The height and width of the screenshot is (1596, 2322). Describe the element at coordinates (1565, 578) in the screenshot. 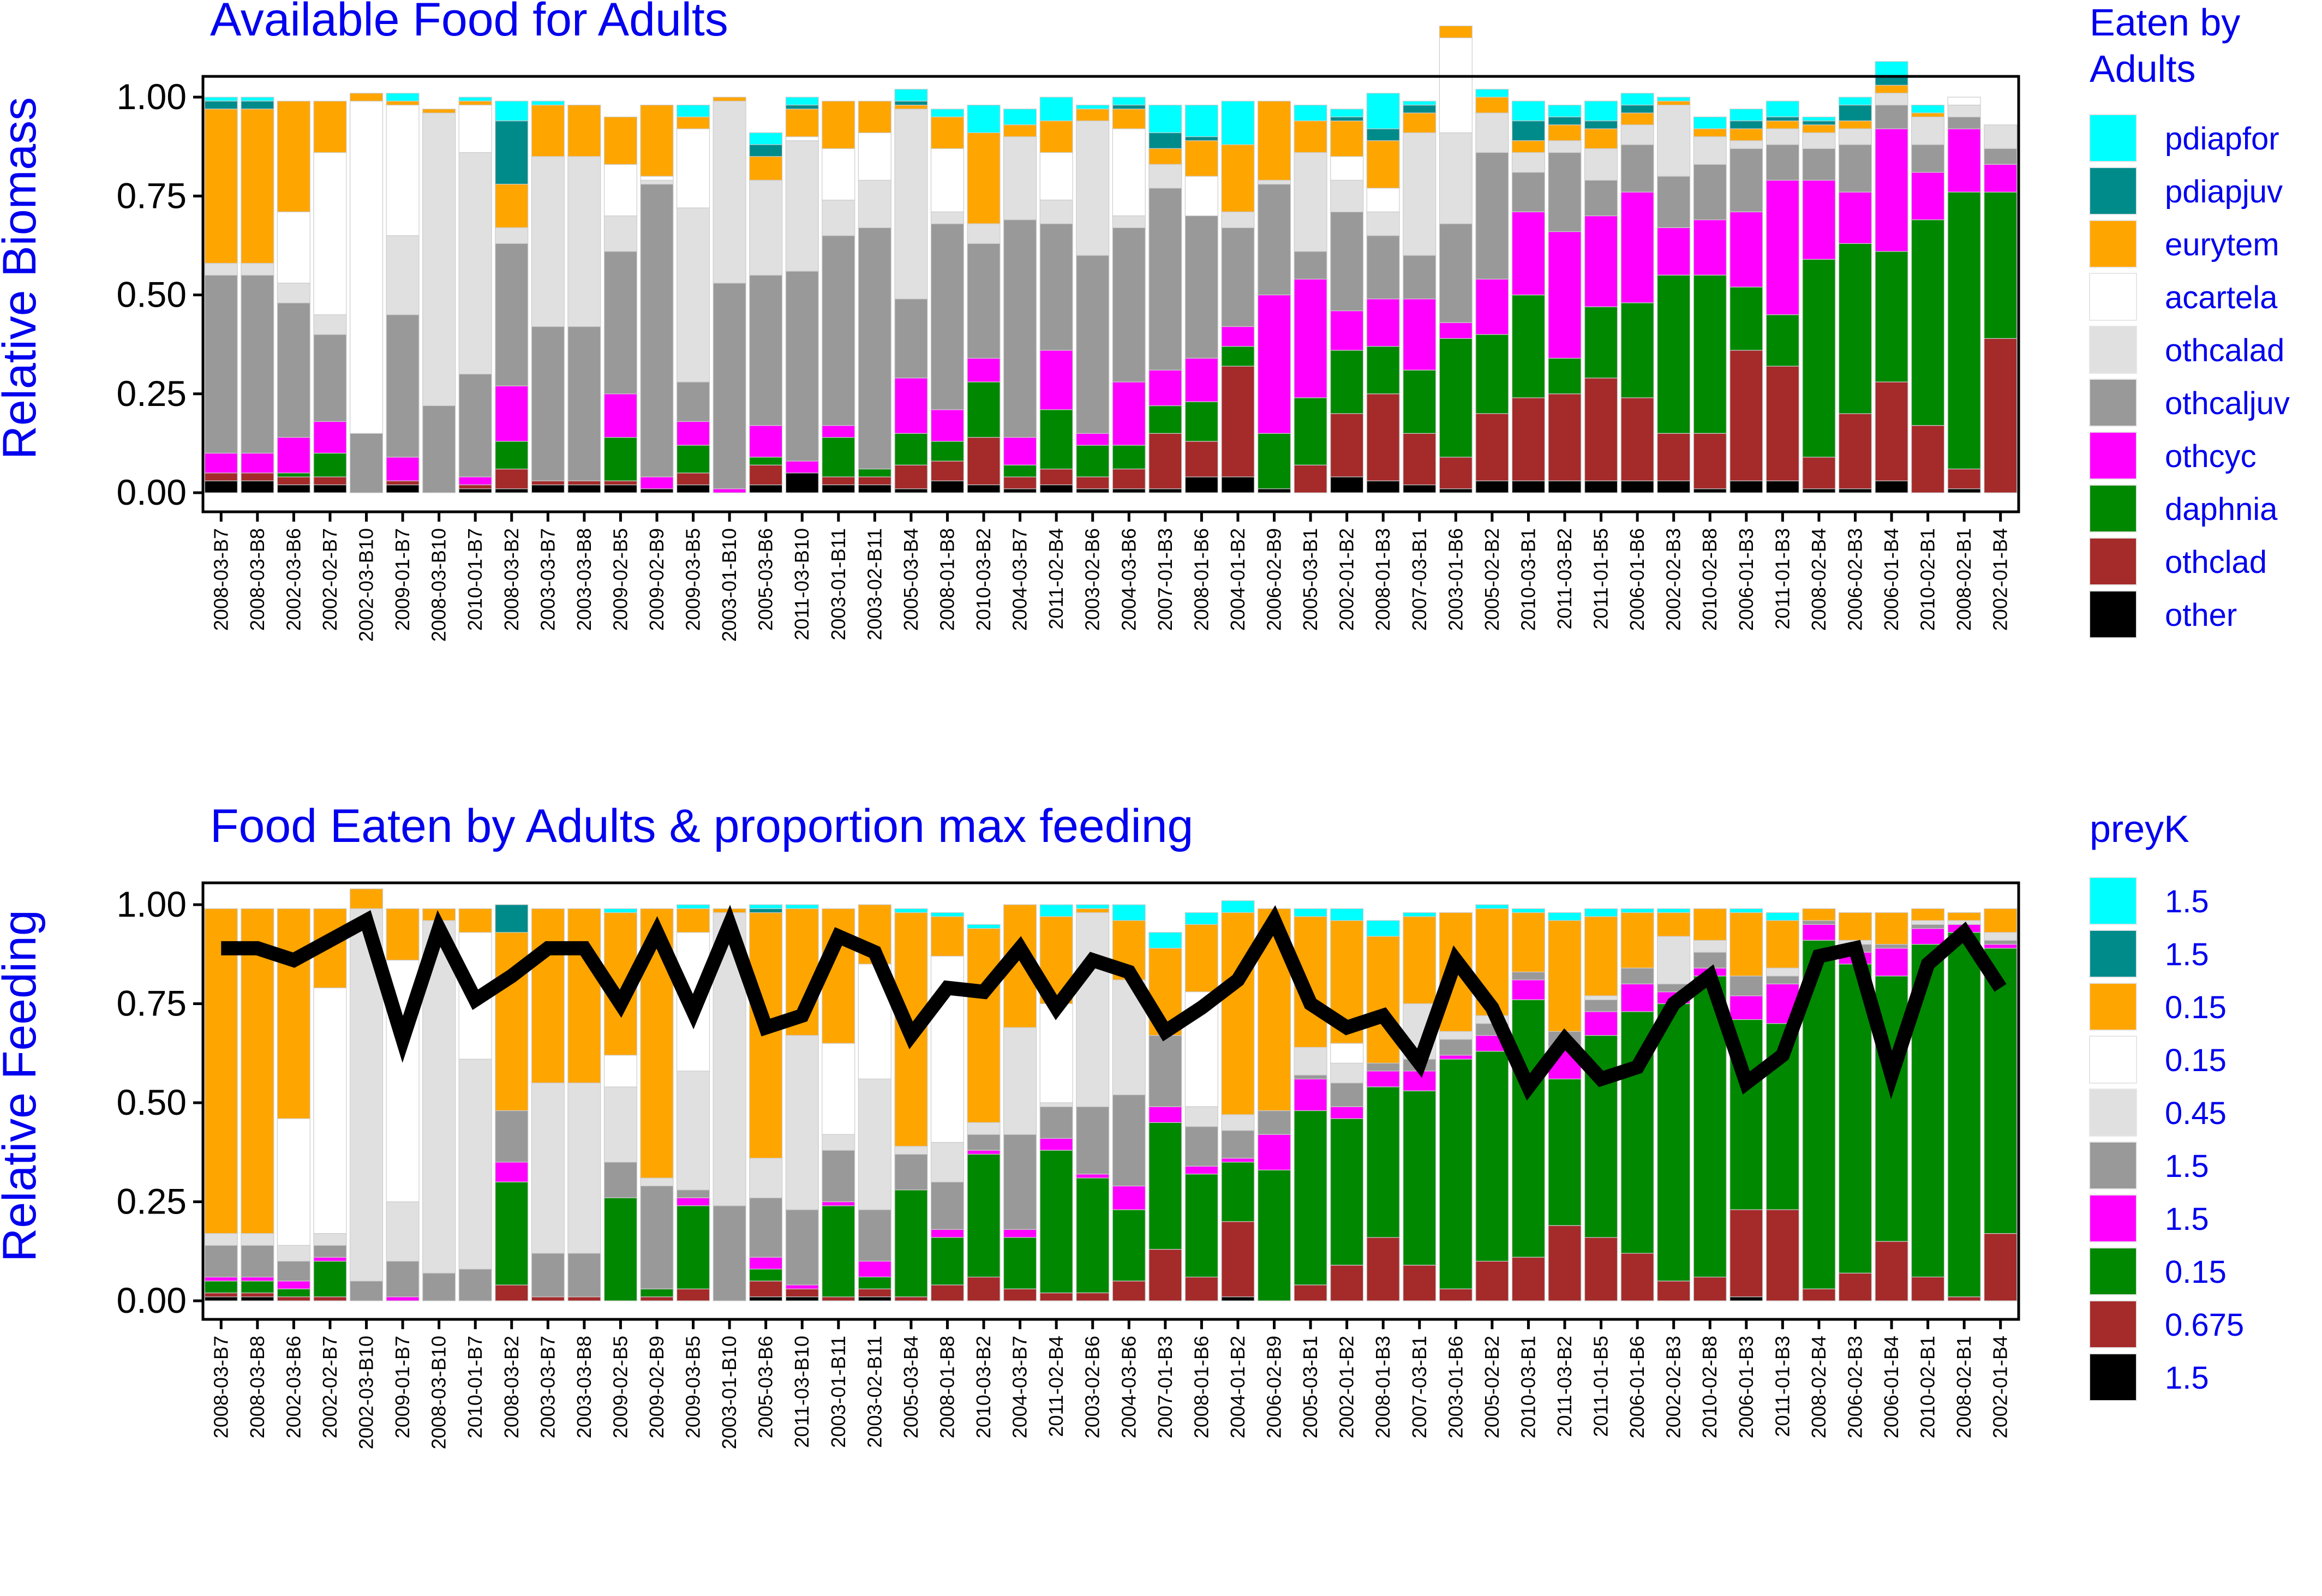

I see `x-tick-label: 2011-03-B2` at that location.